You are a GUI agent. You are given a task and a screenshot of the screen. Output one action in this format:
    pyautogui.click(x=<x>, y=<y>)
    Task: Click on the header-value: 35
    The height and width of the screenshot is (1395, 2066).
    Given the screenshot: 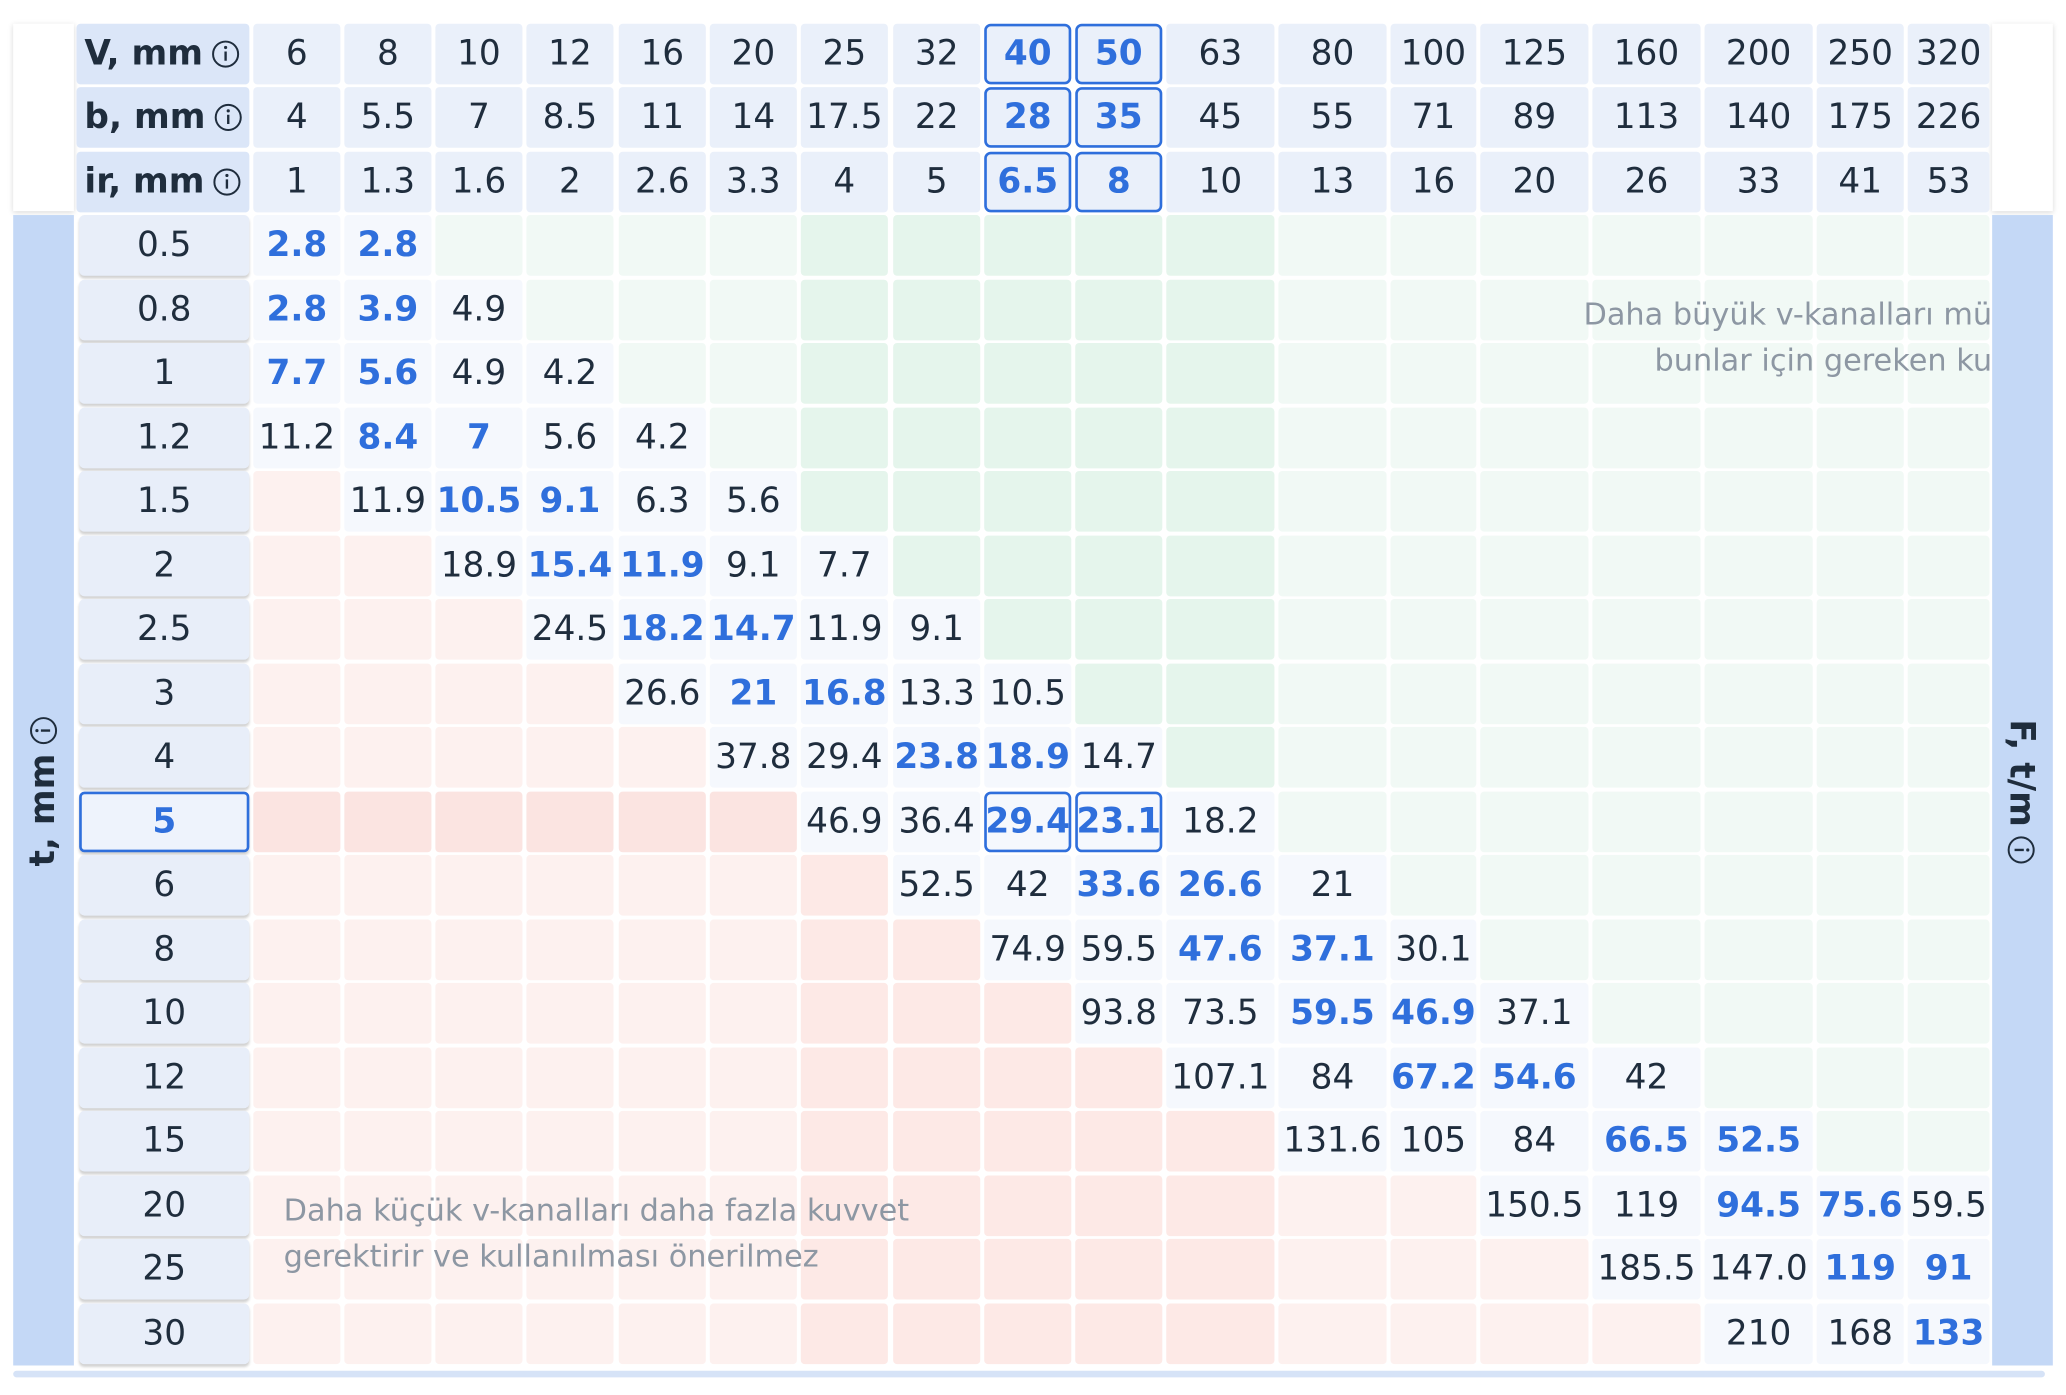 What is the action you would take?
    pyautogui.click(x=1119, y=117)
    